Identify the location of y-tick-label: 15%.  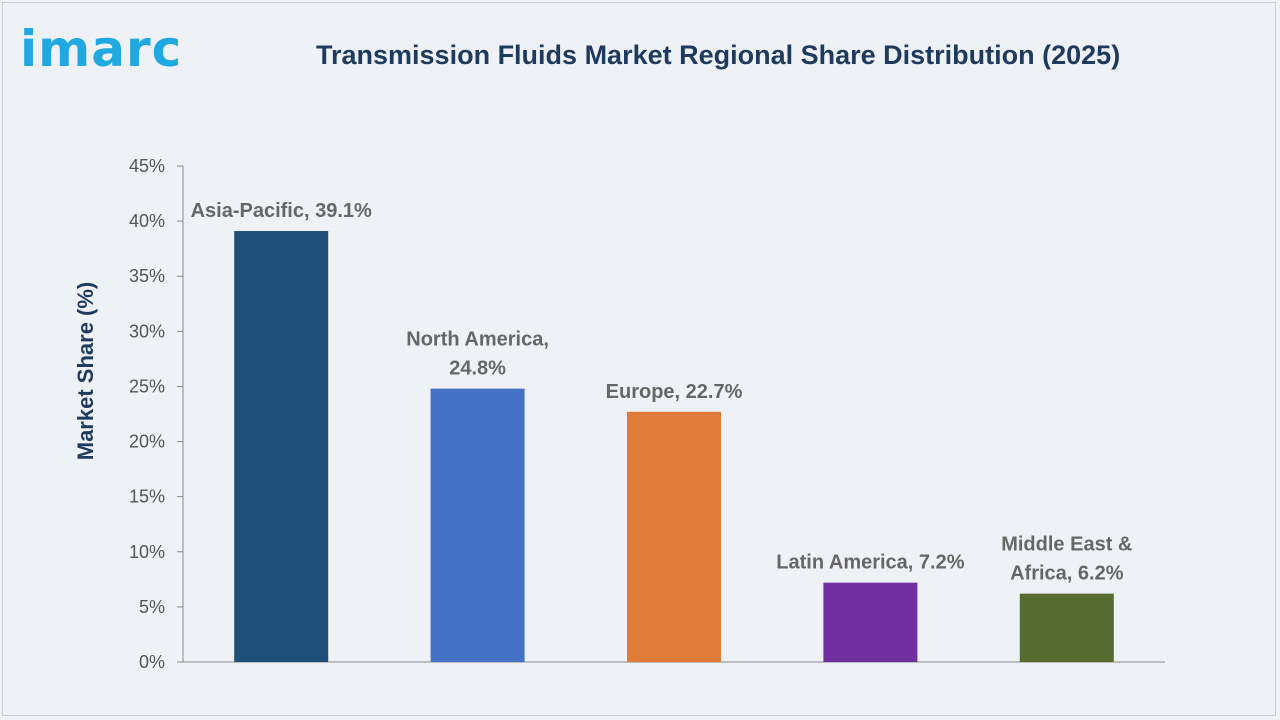
(147, 497).